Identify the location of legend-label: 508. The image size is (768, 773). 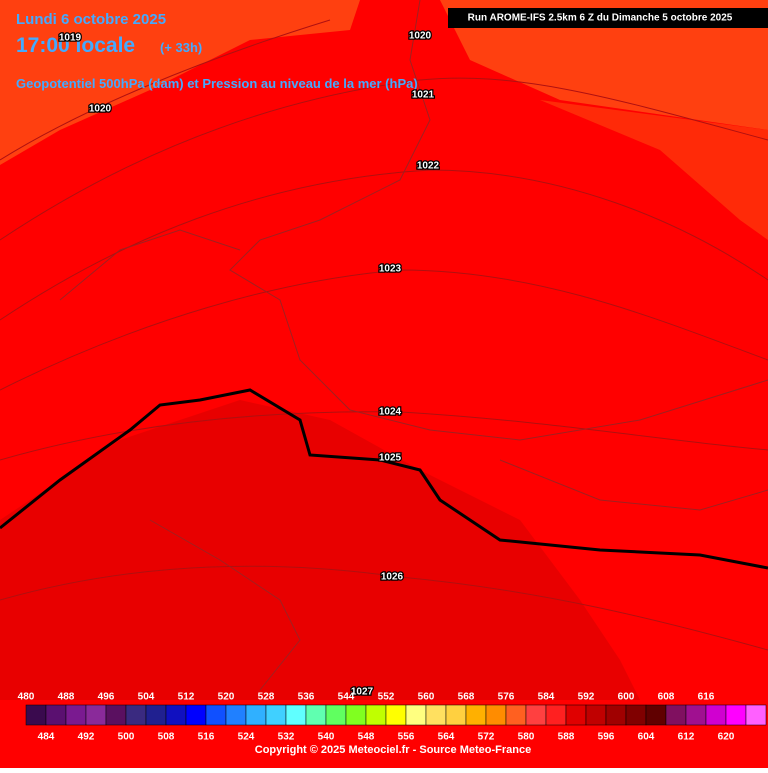
(166, 737).